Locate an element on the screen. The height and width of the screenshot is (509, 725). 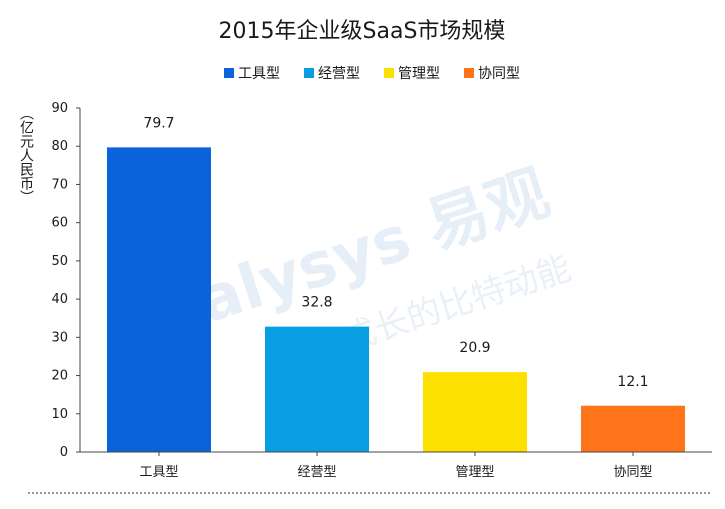
chart-title: 2015年企业级SaaS市场规模 is located at coordinates (362, 31).